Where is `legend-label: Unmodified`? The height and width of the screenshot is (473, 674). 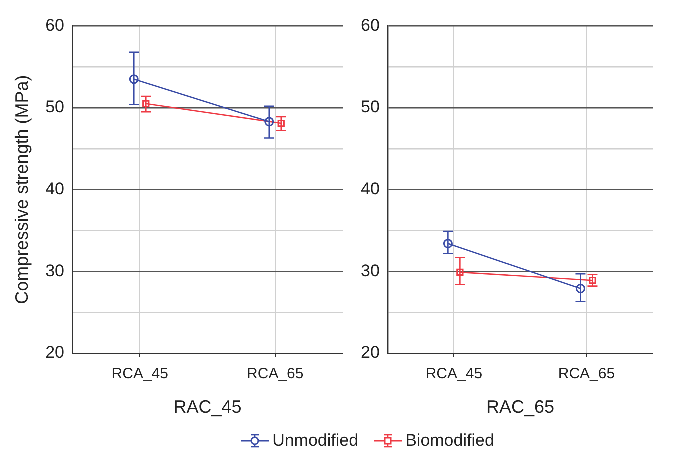 legend-label: Unmodified is located at coordinates (315, 441).